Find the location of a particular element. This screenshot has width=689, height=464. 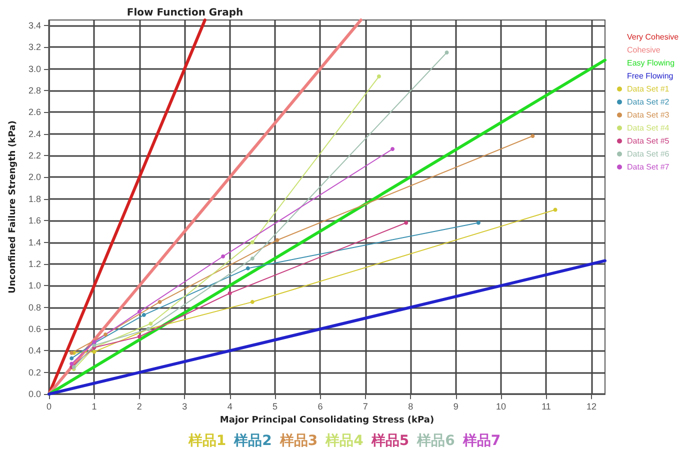

text: 样品6 is located at coordinates (436, 441).